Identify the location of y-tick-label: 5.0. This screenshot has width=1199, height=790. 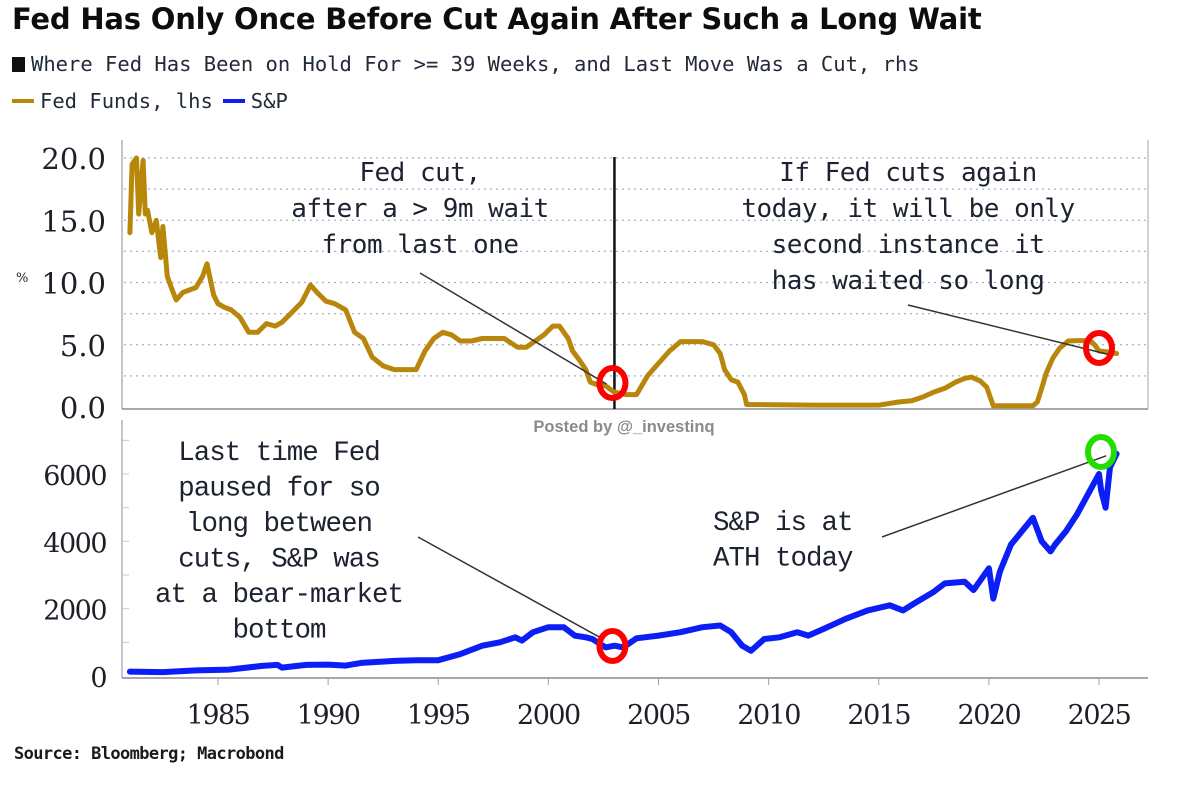
(83, 346).